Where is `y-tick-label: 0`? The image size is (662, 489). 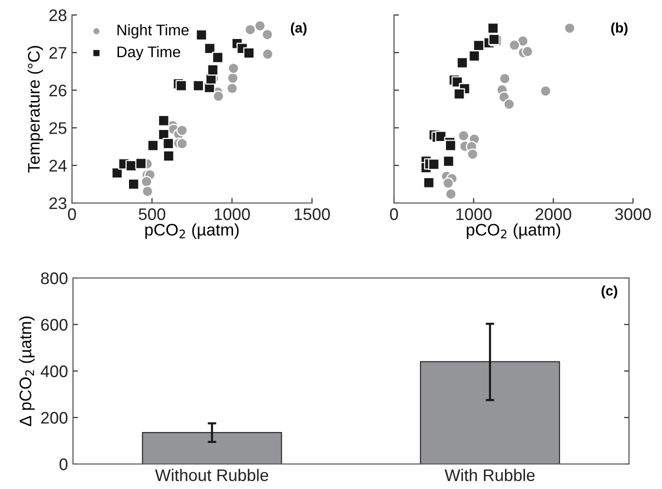
y-tick-label: 0 is located at coordinates (64, 464).